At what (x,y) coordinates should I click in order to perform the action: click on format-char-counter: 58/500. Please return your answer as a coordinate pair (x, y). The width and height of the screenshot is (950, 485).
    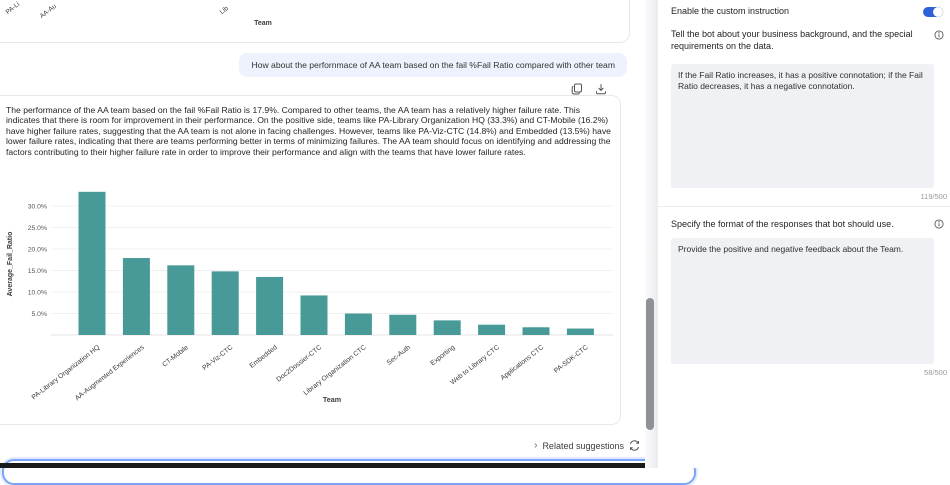
    Looking at the image, I should click on (935, 372).